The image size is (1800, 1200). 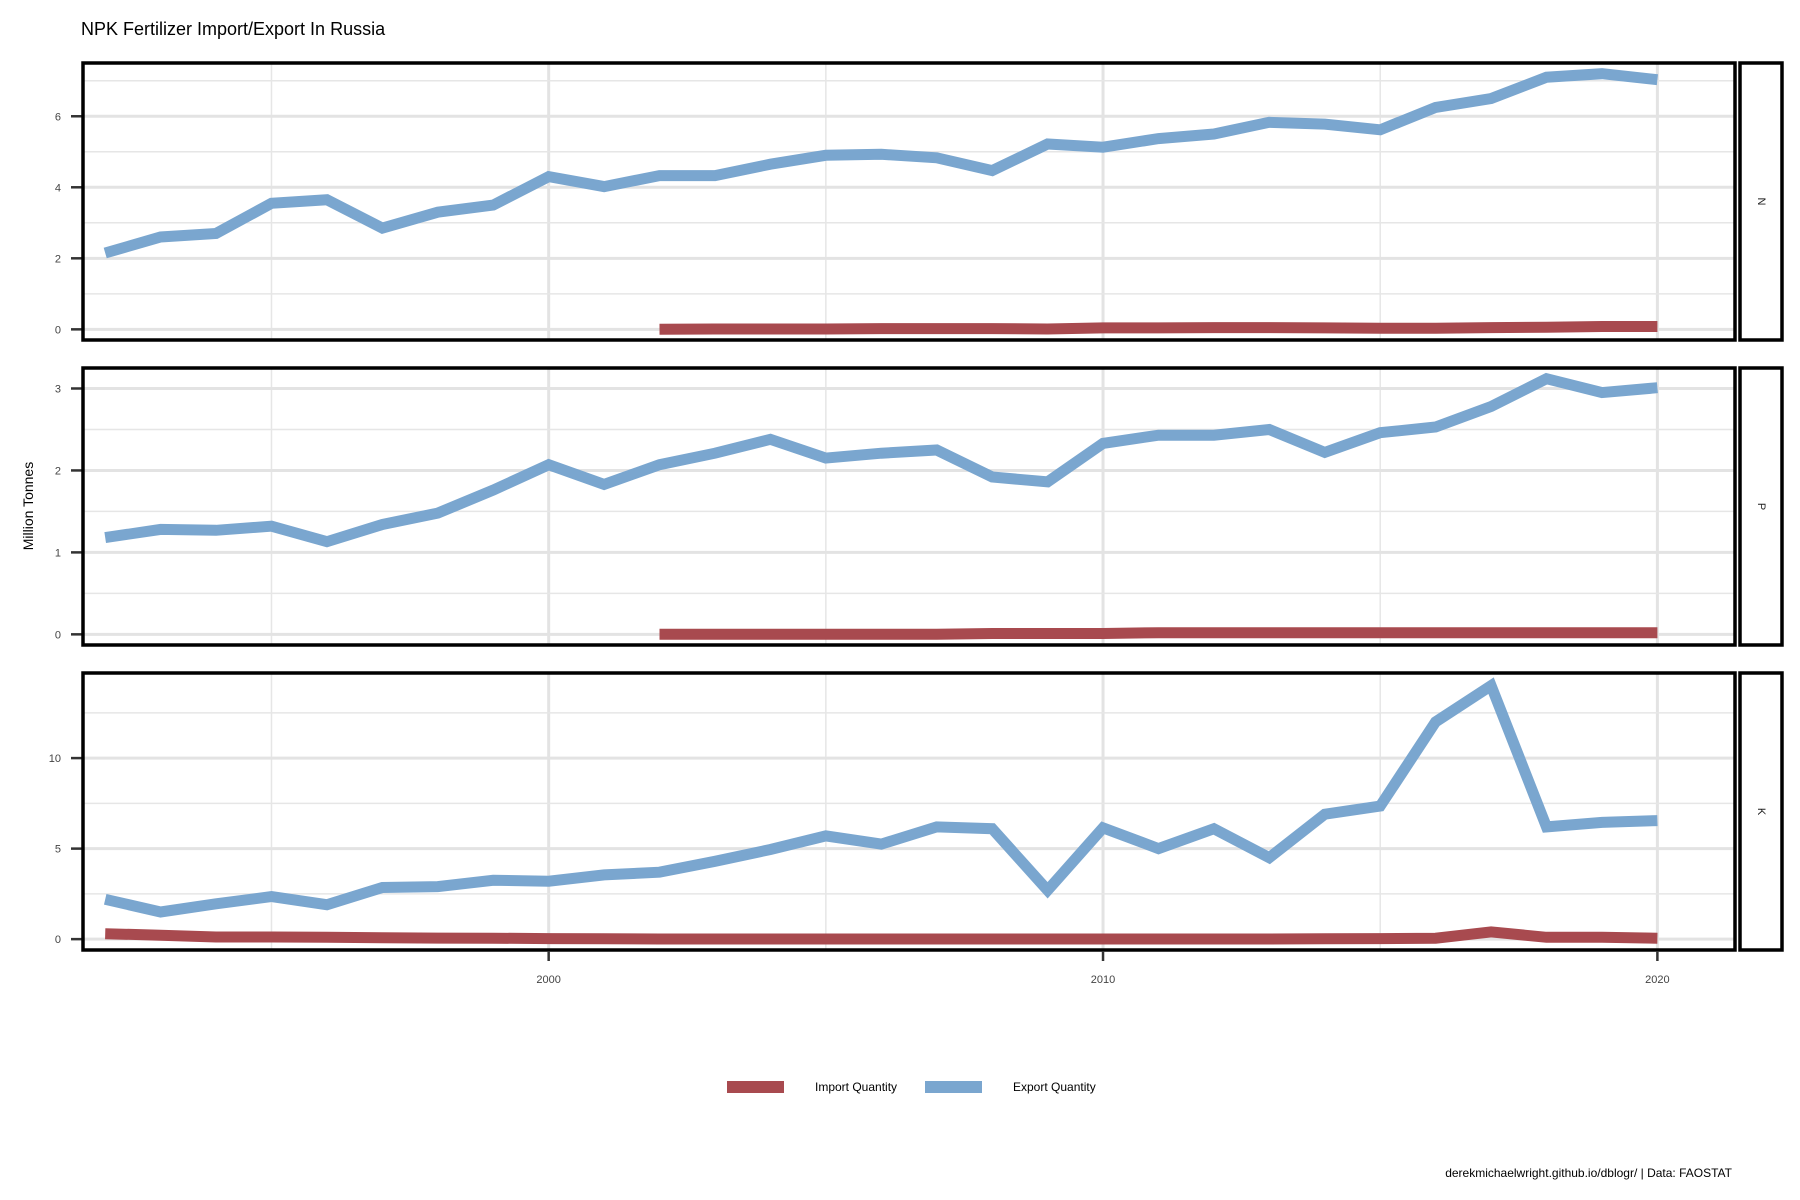 What do you see at coordinates (1158, 633) in the screenshot?
I see `series-import-p` at bounding box center [1158, 633].